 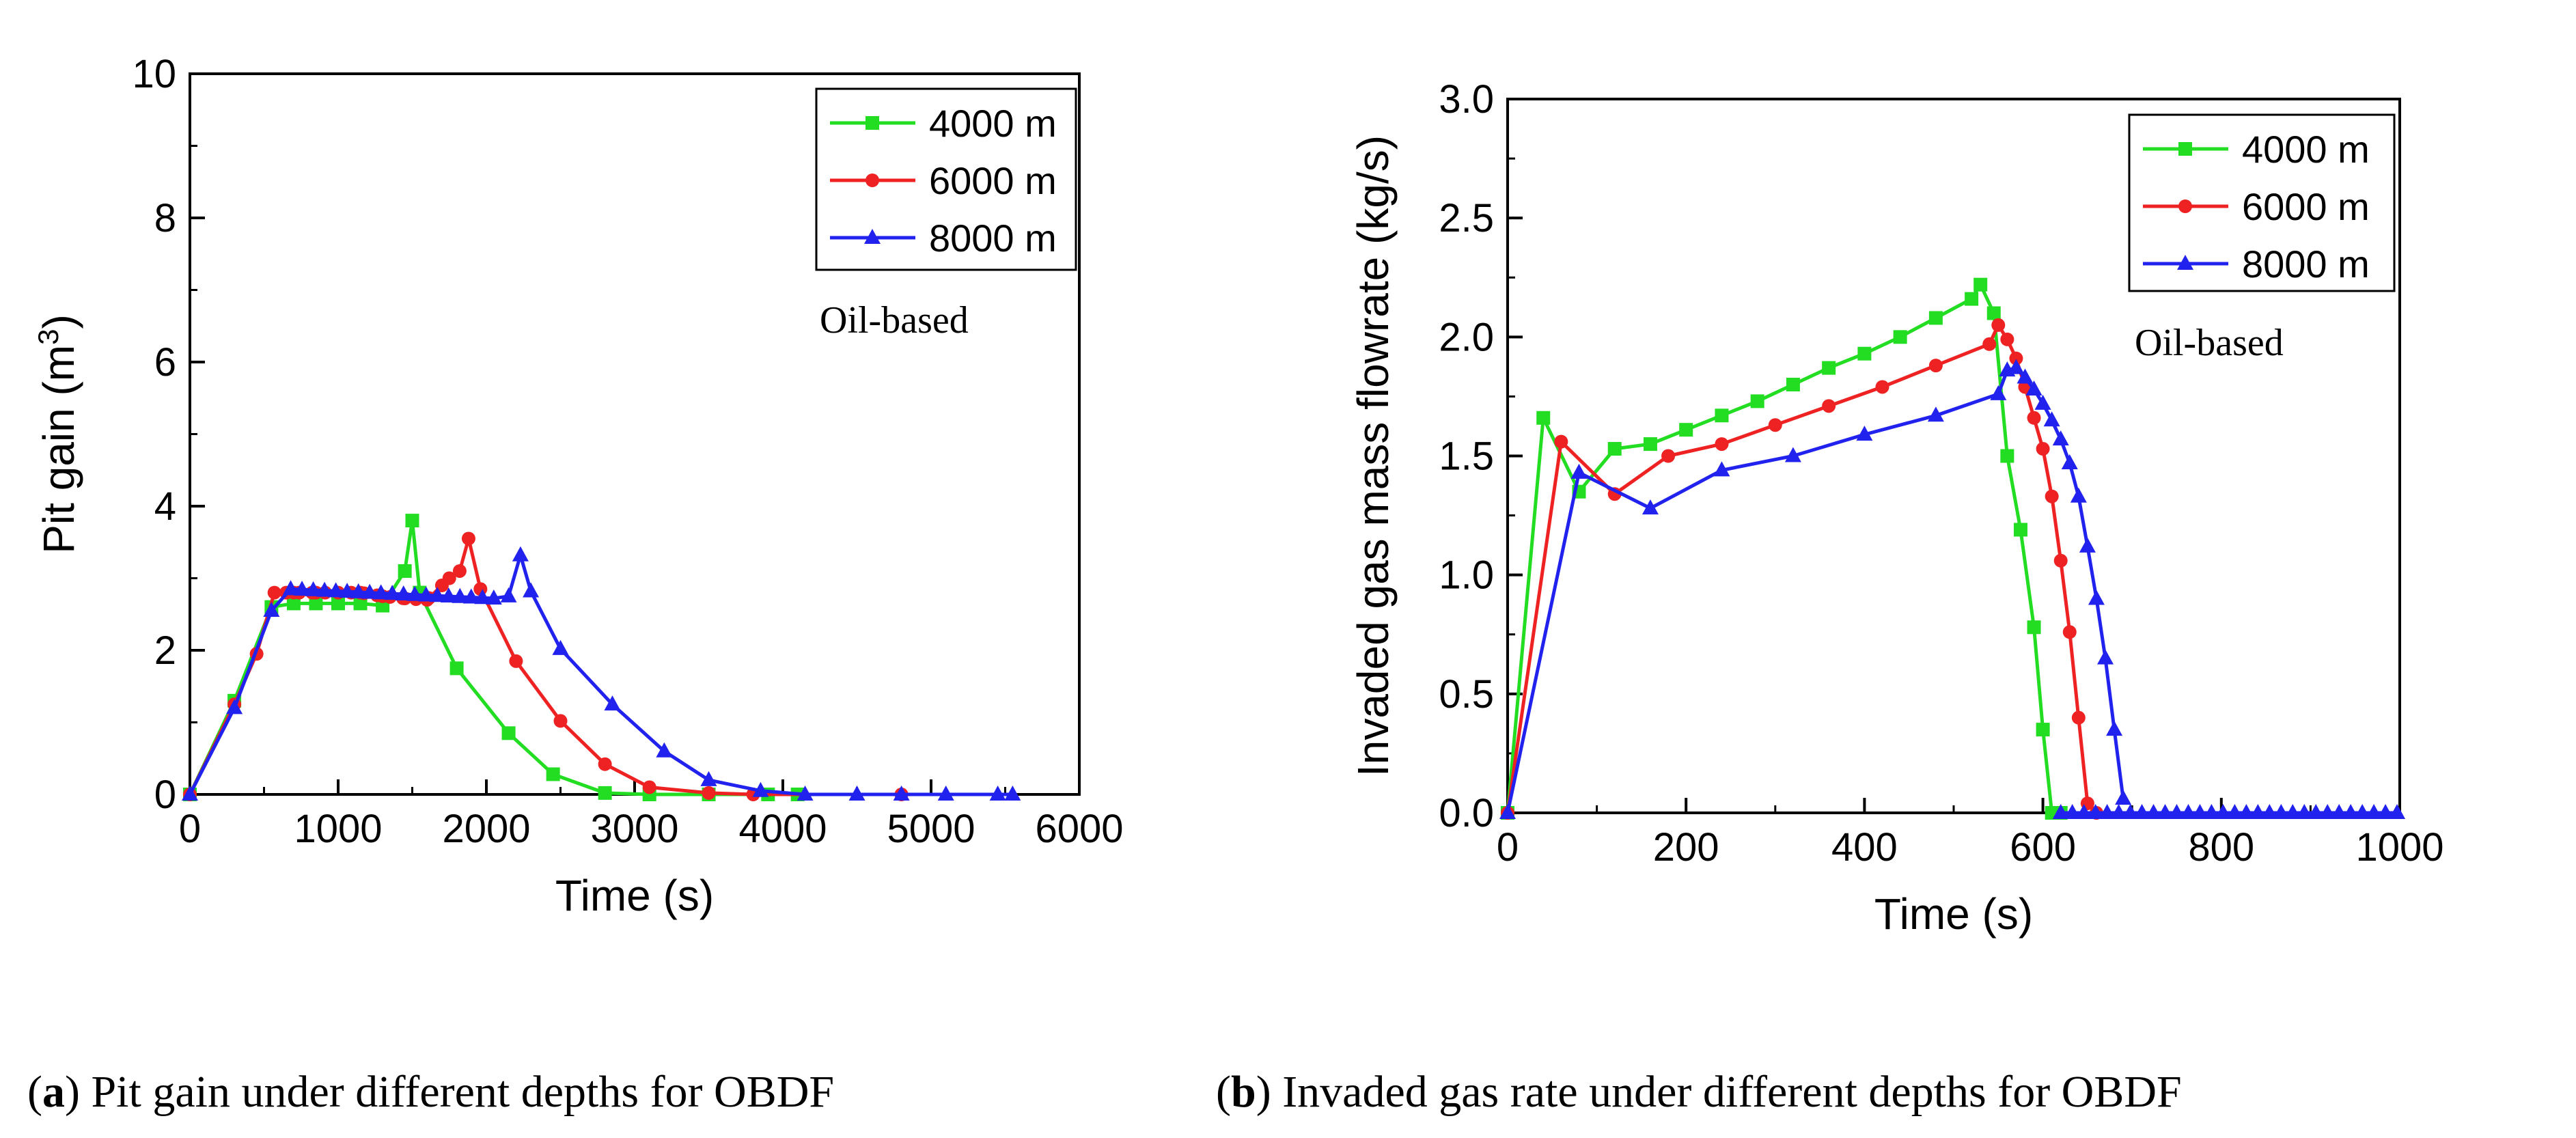 I want to click on y-tick-label: 2.5, so click(x=1466, y=218).